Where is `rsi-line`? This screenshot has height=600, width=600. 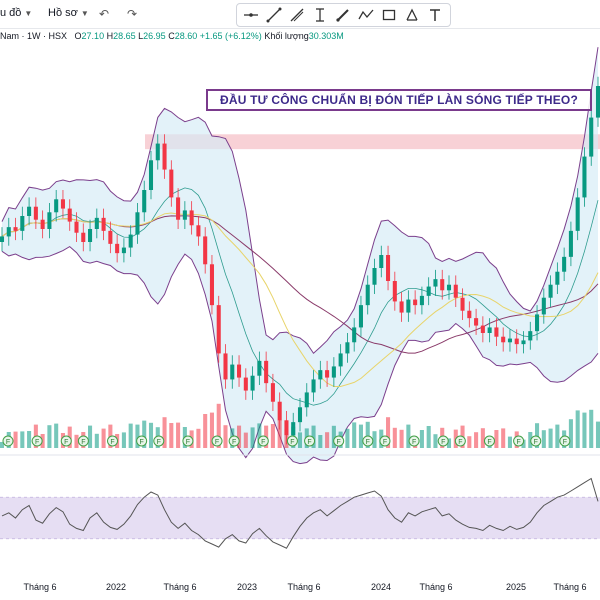 rsi-line is located at coordinates (300, 513).